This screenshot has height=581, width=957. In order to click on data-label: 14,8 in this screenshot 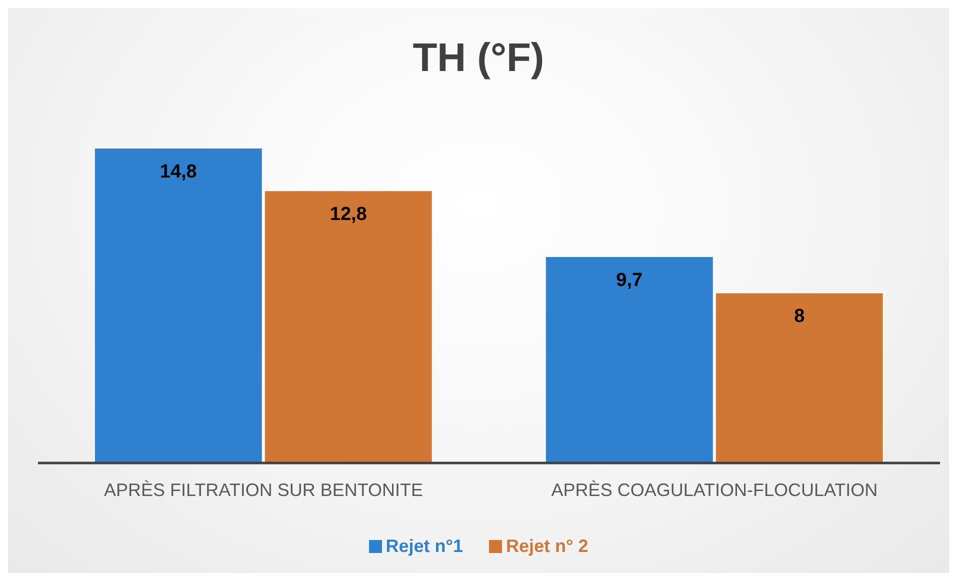, I will do `click(178, 171)`.